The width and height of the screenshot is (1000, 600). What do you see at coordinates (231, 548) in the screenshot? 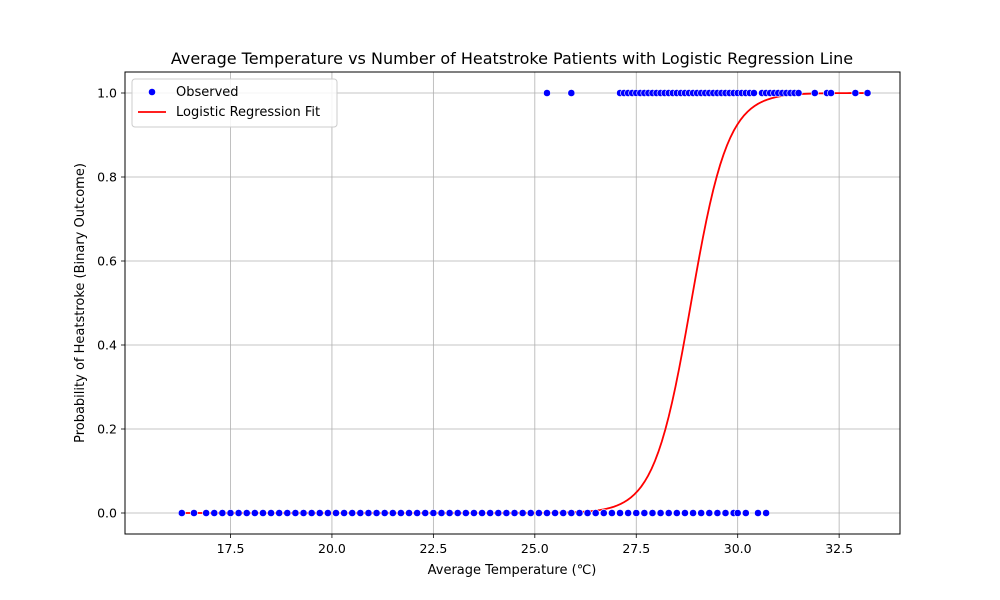
I see `x-tick-label: 17.5` at bounding box center [231, 548].